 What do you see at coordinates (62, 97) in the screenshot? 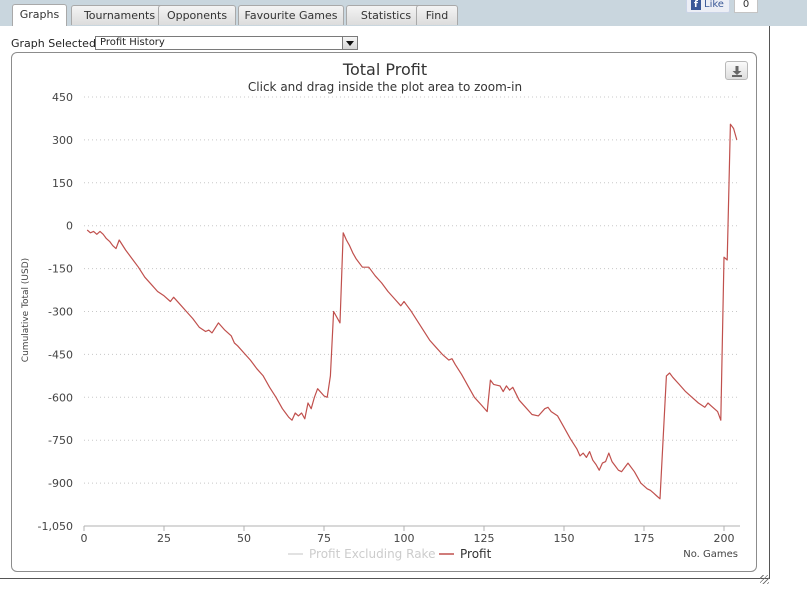
I see `y-tick-label: 450` at bounding box center [62, 97].